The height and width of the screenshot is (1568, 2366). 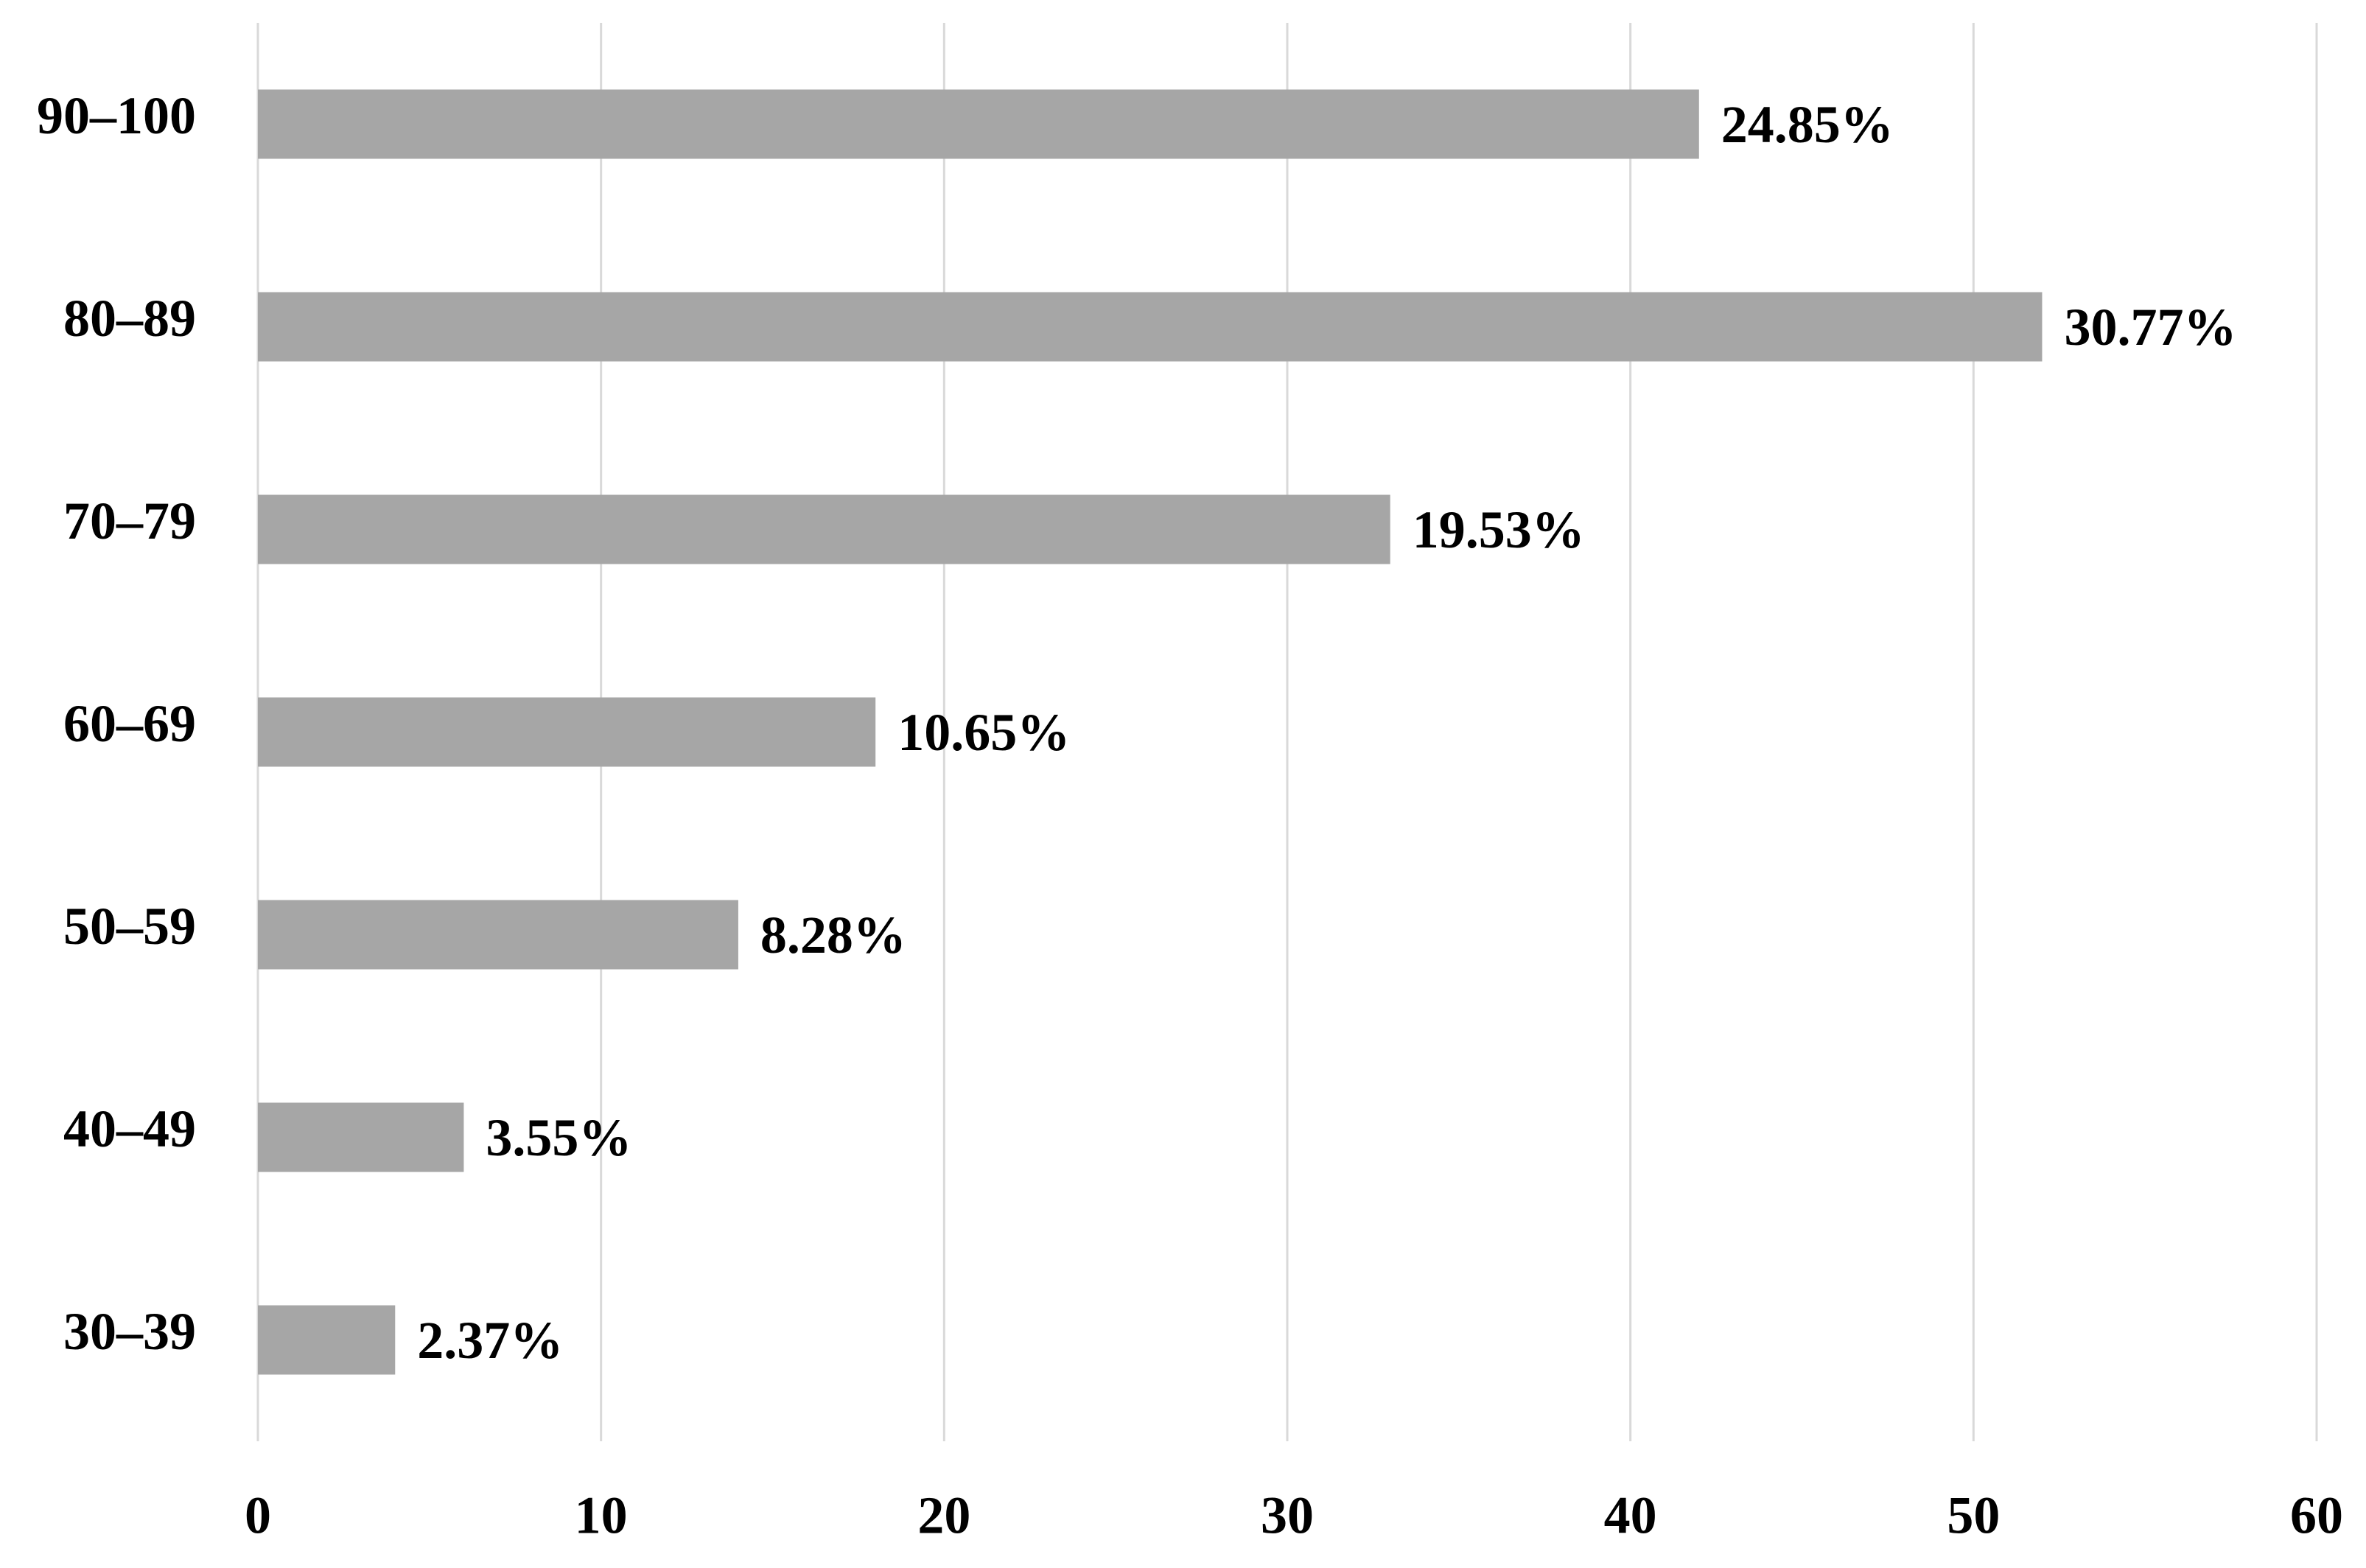 I want to click on x-tick-label: 0, so click(x=258, y=1515).